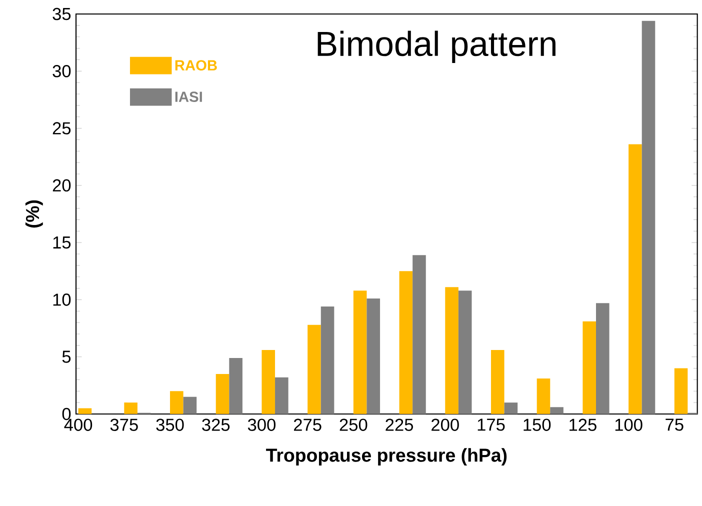 The image size is (702, 506). Describe the element at coordinates (61, 71) in the screenshot. I see `y-tick-label: 30` at that location.